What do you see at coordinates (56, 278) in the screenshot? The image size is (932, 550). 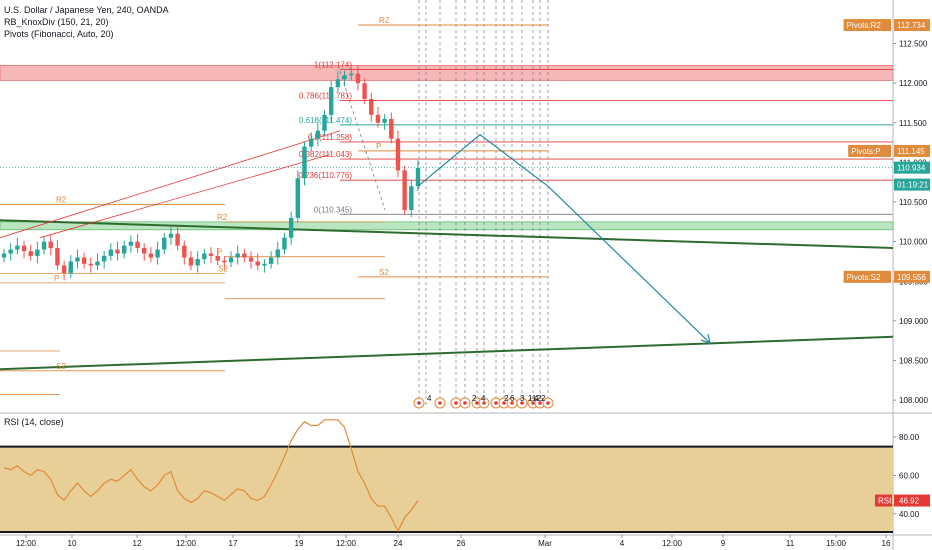 I see `pivot-label: P` at bounding box center [56, 278].